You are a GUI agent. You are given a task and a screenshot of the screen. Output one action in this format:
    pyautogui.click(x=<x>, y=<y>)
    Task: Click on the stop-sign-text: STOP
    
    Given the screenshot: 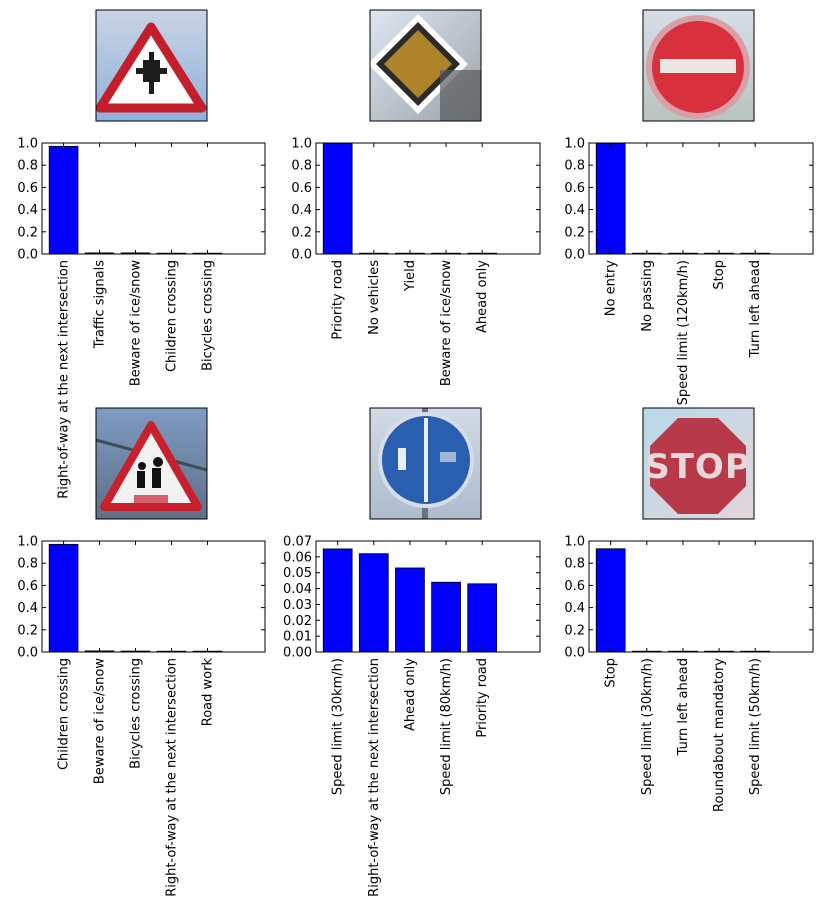 What is the action you would take?
    pyautogui.click(x=698, y=467)
    